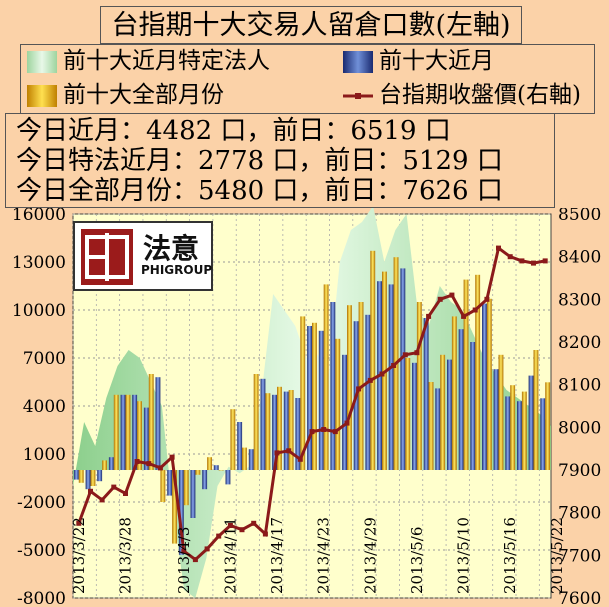 The width and height of the screenshot is (609, 607). I want to click on legend-swatch-all, so click(42, 96).